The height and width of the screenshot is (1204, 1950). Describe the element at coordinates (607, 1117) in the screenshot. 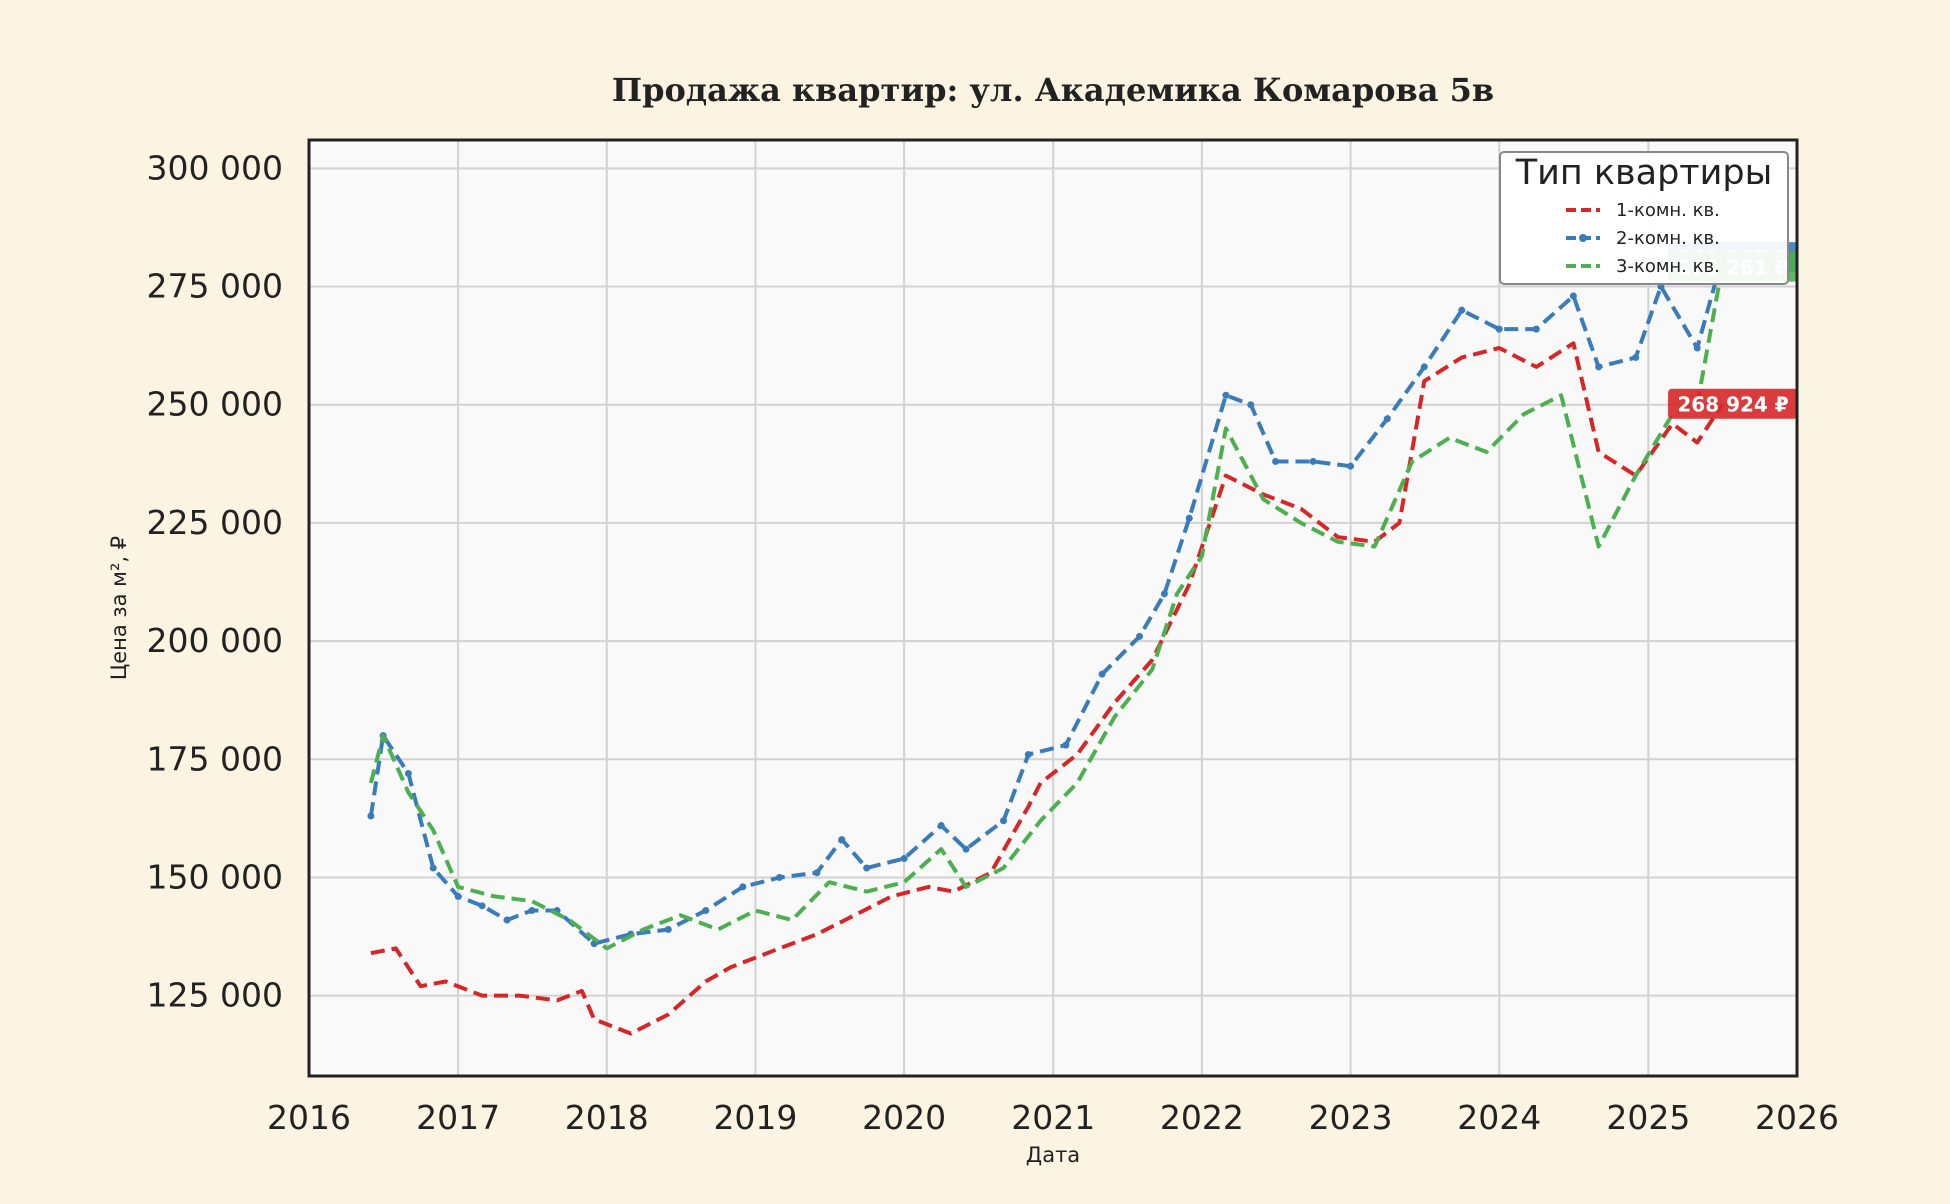

I see `x-tick-label: 2018` at that location.